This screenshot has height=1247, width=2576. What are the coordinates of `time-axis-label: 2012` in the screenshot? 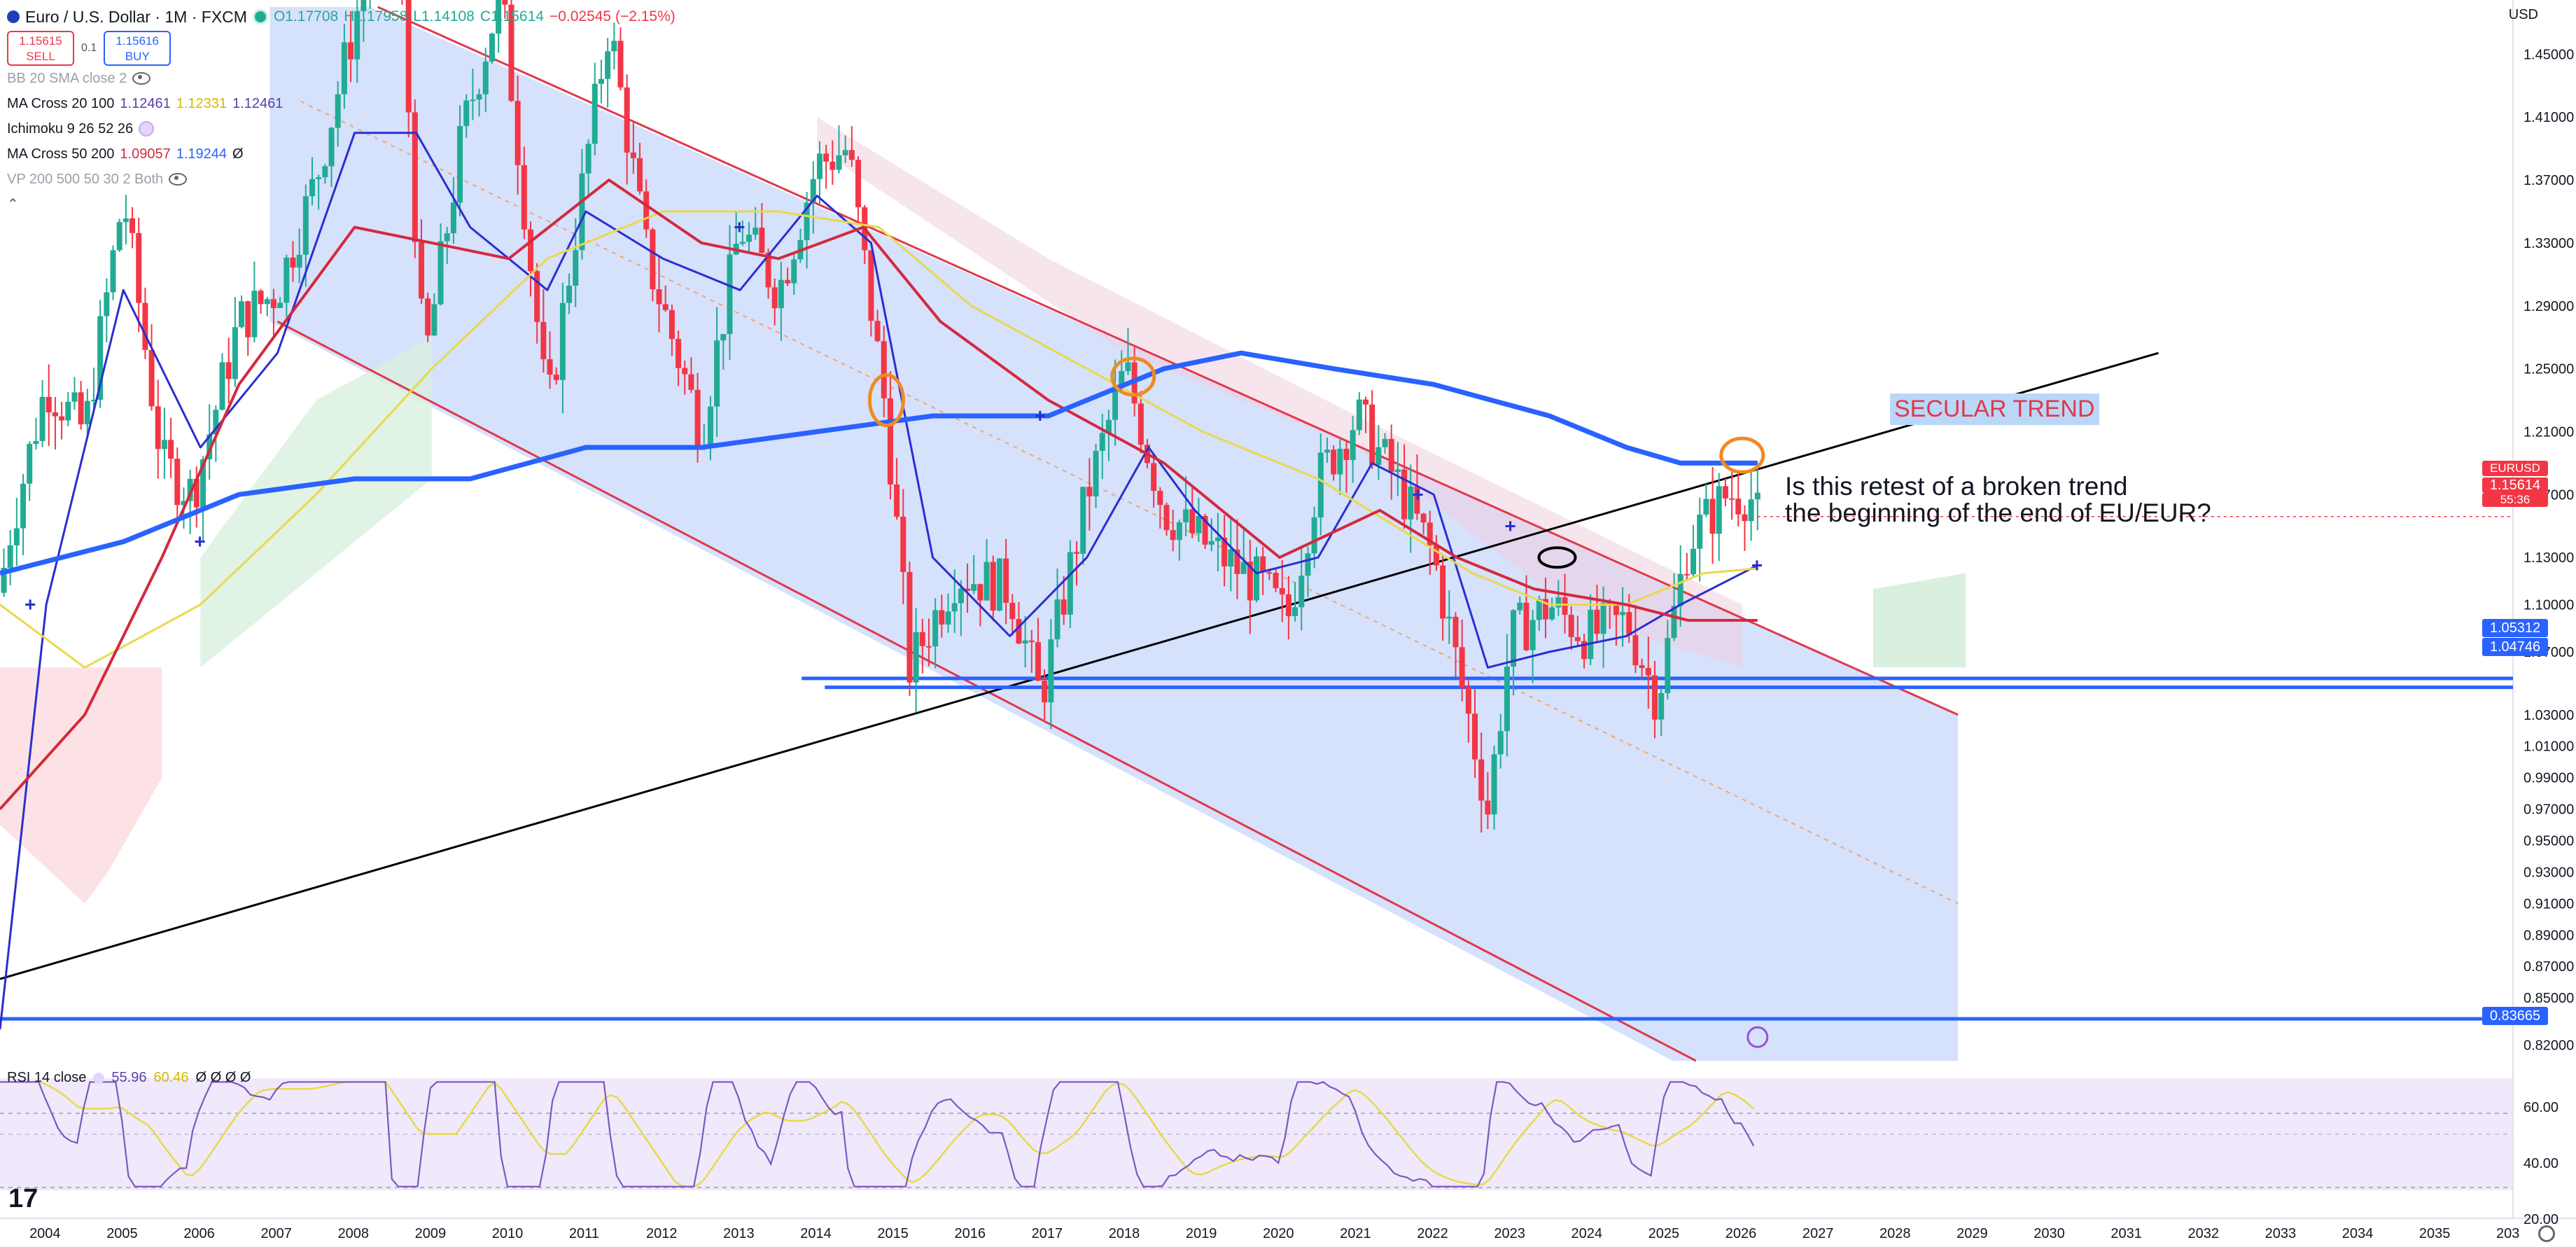 It's located at (662, 1233).